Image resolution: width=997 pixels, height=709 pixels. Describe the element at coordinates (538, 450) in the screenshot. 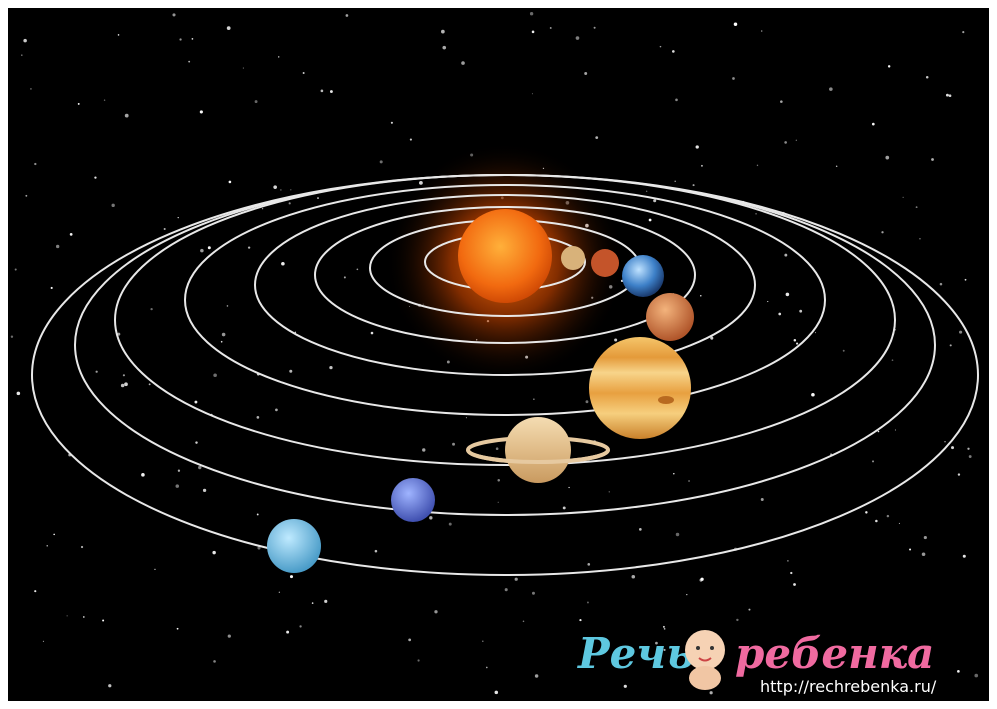

I see `saturn` at that location.